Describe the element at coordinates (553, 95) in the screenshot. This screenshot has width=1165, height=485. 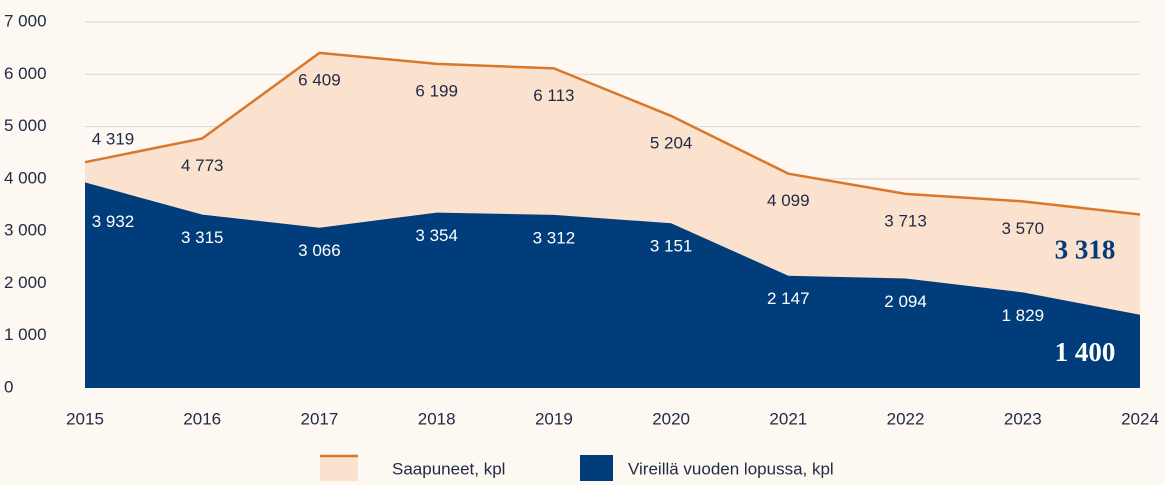
I see `data-label: 6 113` at that location.